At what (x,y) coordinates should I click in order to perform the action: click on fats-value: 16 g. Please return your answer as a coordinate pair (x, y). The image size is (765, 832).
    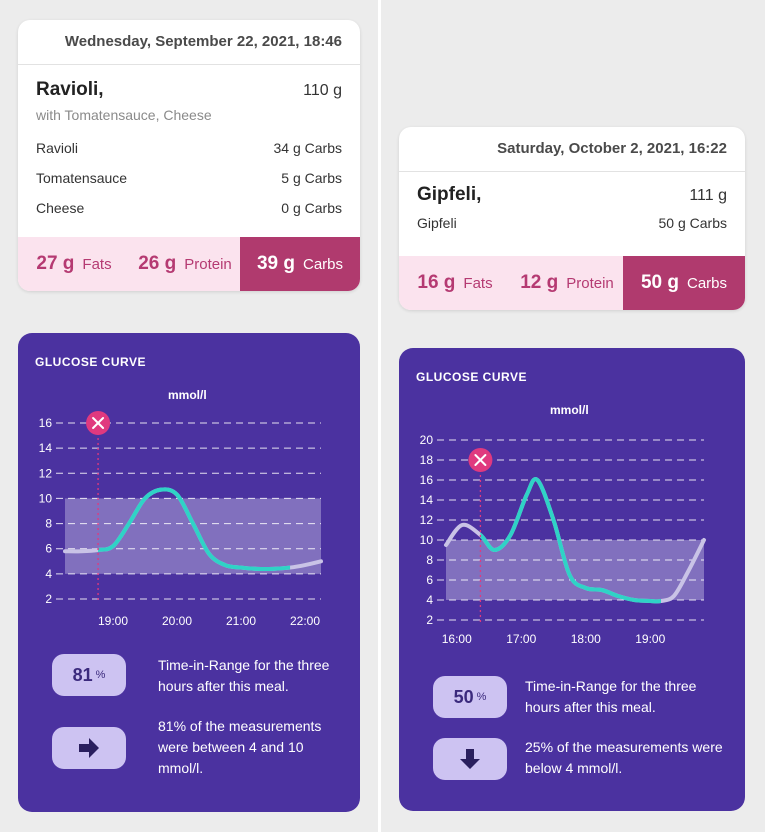
    Looking at the image, I should click on (436, 282).